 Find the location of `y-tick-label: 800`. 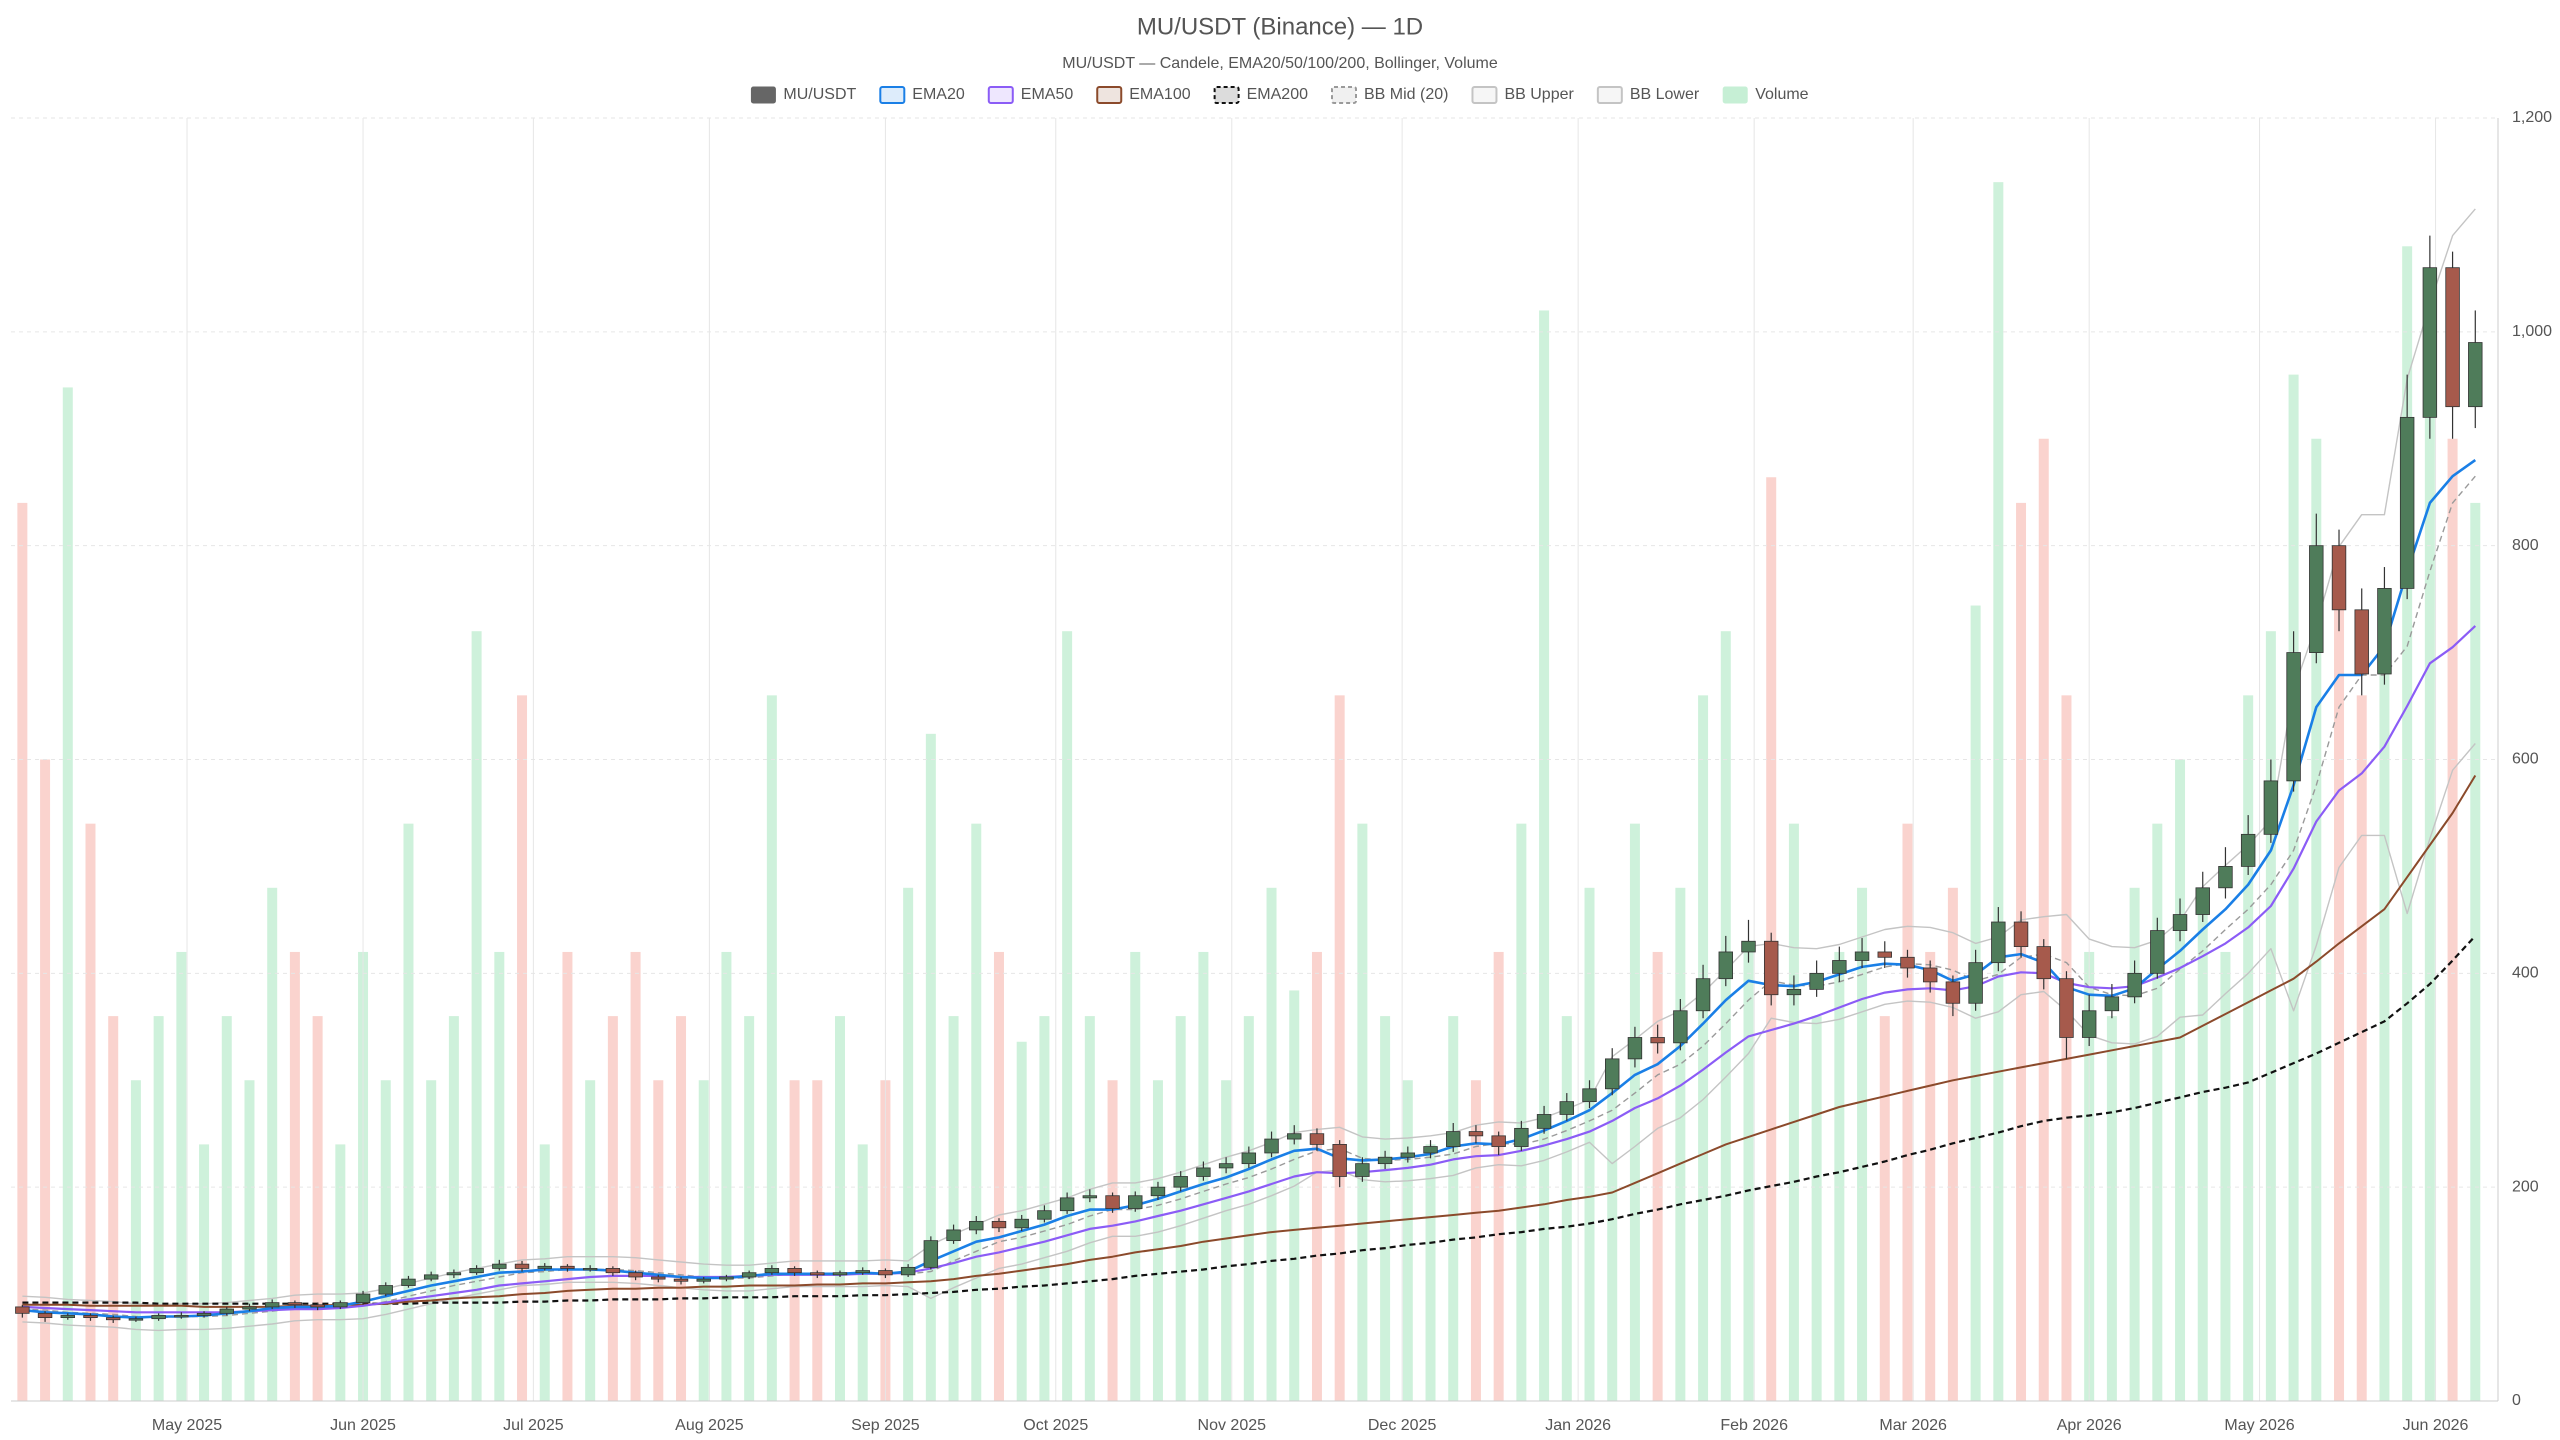

y-tick-label: 800 is located at coordinates (2525, 545).